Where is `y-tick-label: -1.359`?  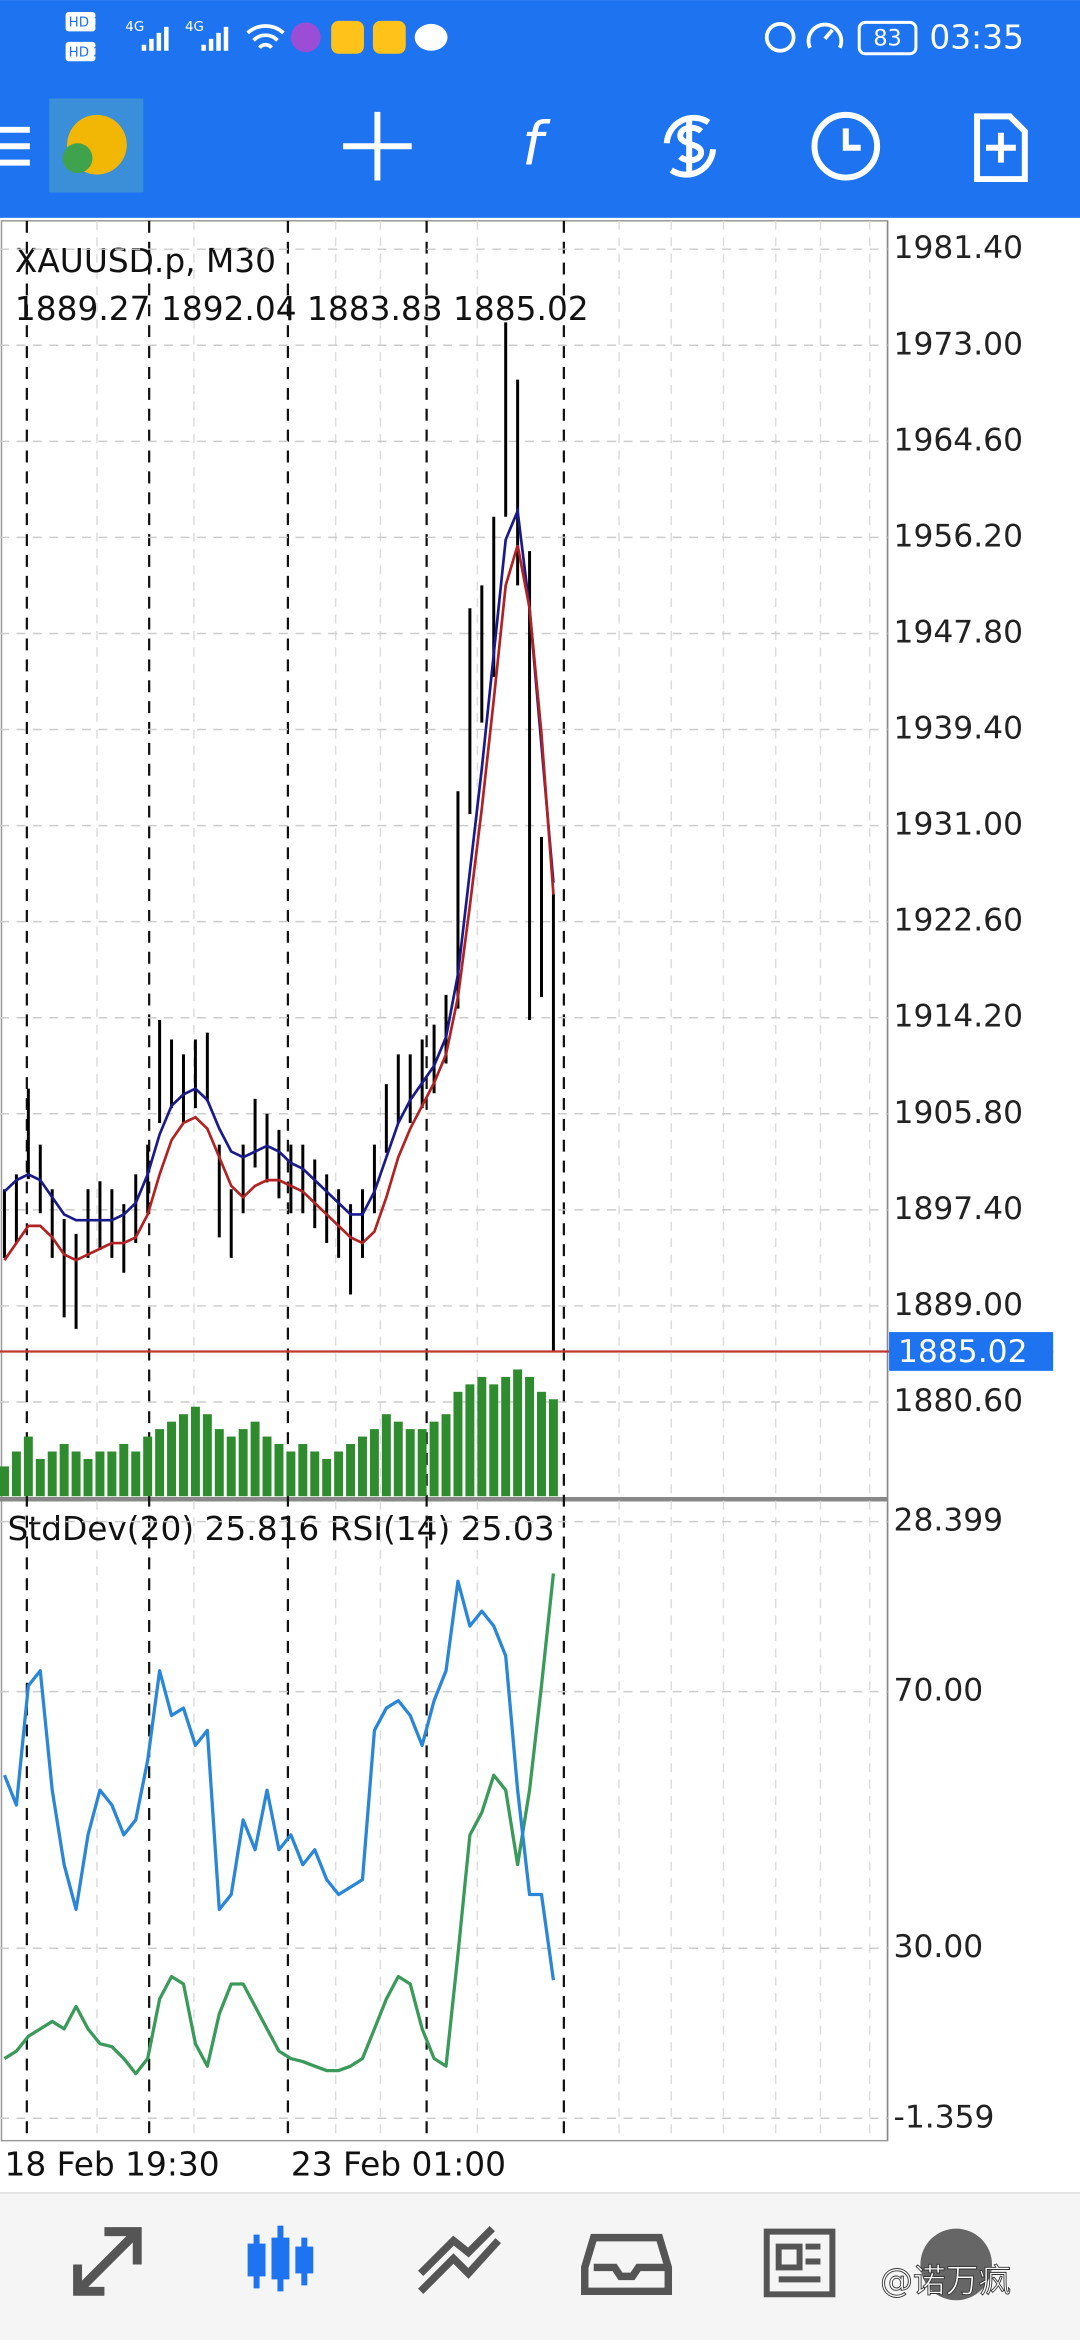
y-tick-label: -1.359 is located at coordinates (944, 2117).